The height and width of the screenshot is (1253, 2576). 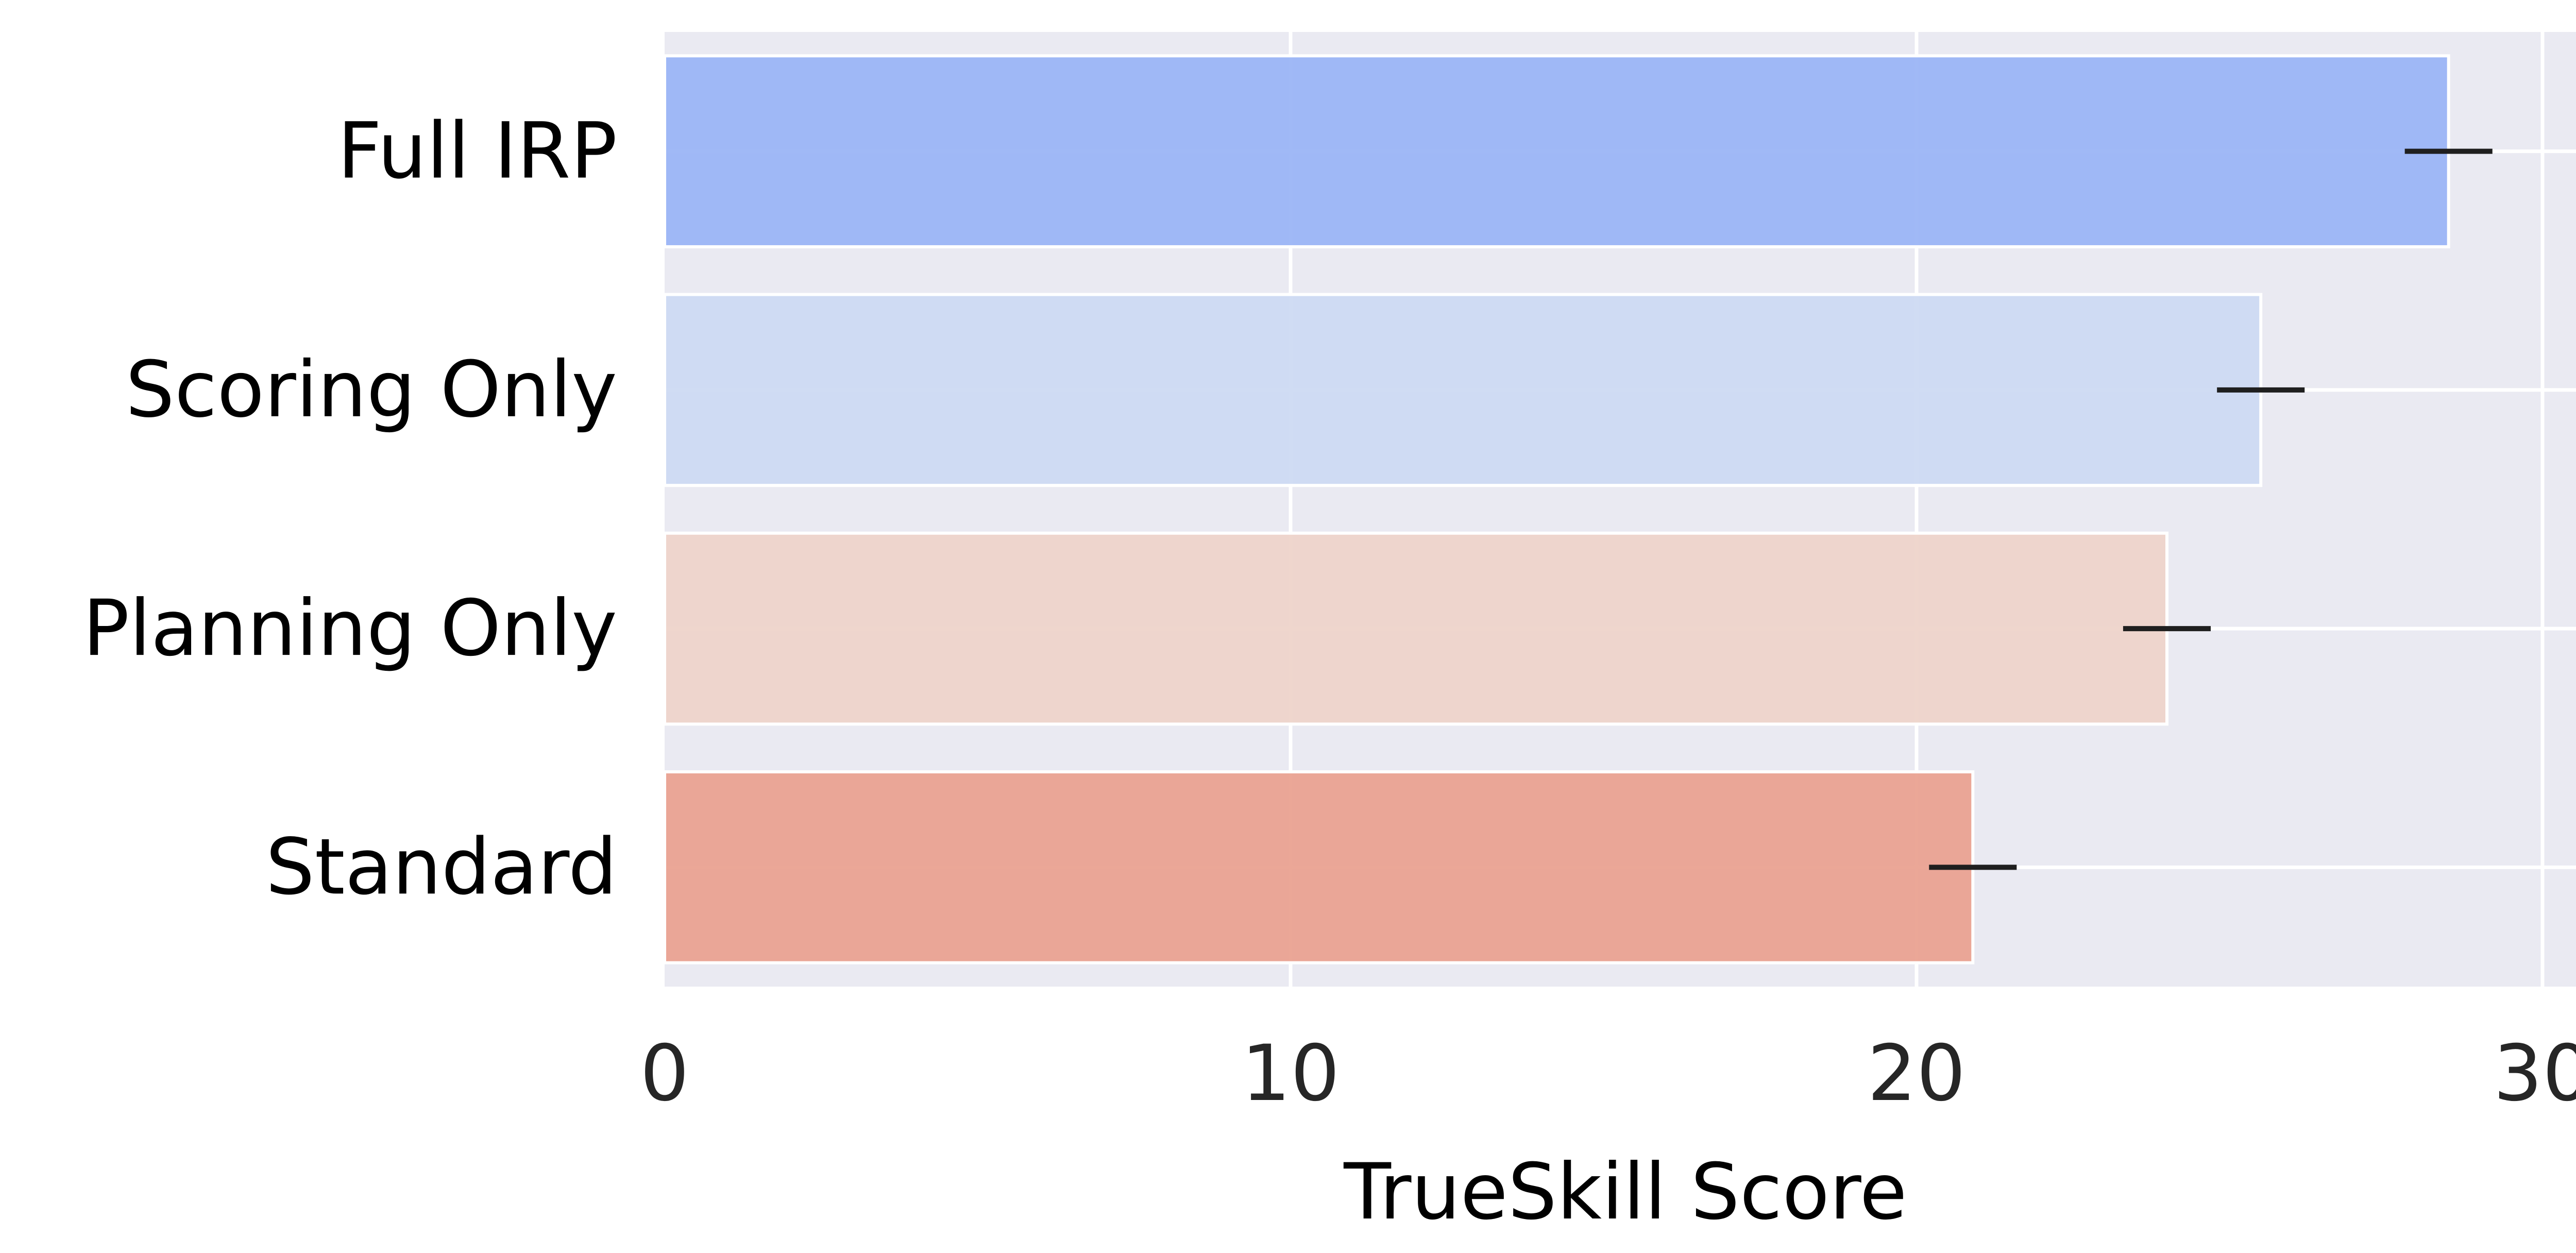 What do you see at coordinates (477, 151) in the screenshot?
I see `category-label: Full IRP` at bounding box center [477, 151].